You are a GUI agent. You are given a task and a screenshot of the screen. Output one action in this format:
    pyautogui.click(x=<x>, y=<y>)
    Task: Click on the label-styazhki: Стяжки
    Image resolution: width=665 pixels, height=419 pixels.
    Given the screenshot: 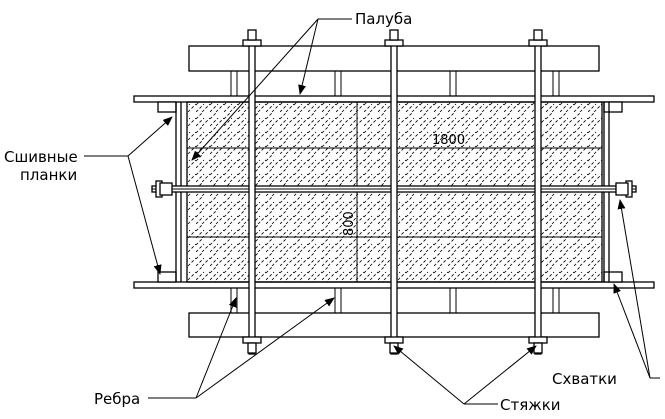 What is the action you would take?
    pyautogui.click(x=530, y=405)
    